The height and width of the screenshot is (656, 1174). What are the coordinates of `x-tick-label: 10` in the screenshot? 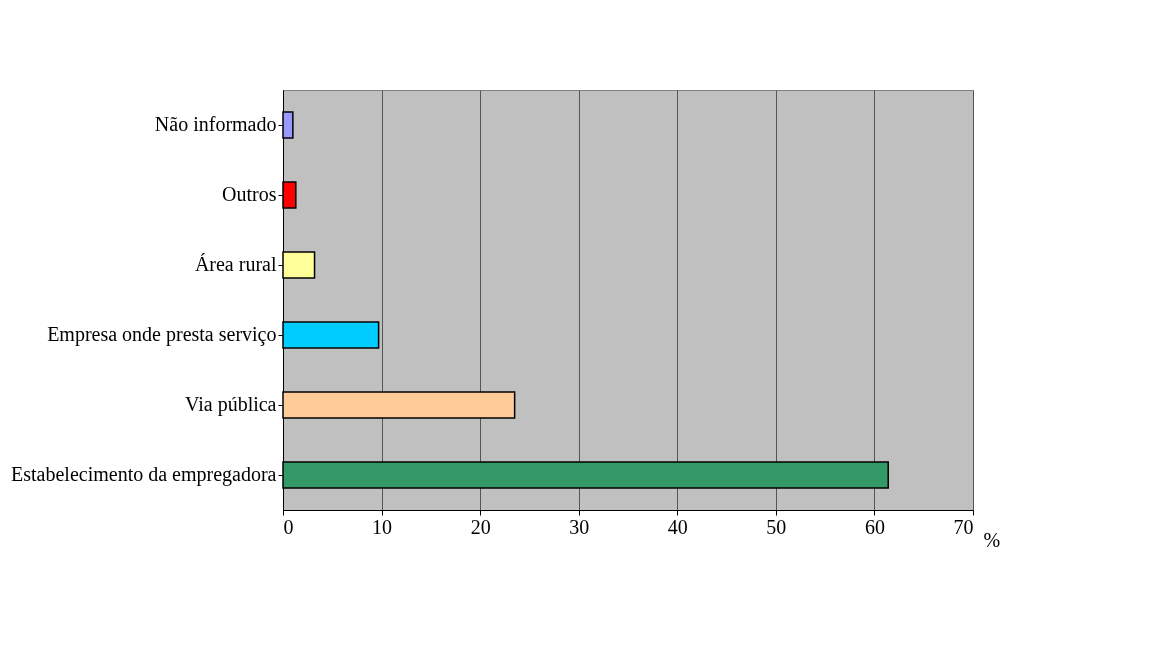 It's located at (382, 526).